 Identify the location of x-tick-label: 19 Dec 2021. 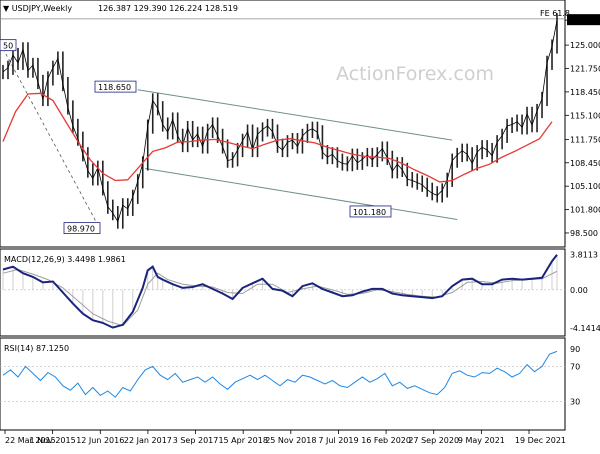
(540, 440).